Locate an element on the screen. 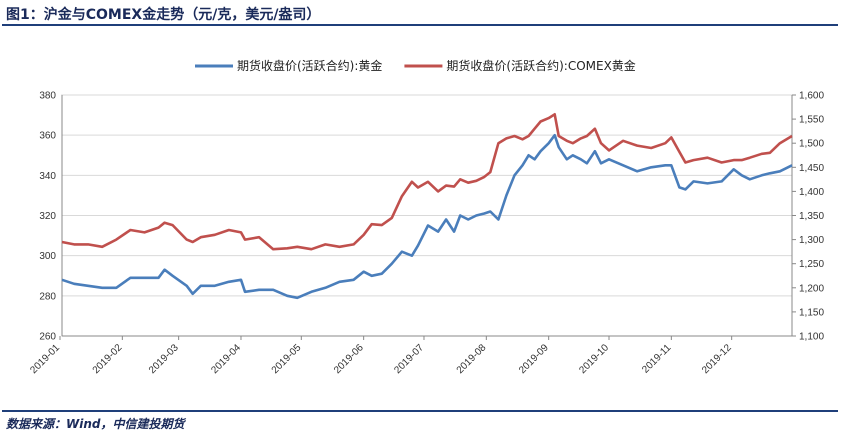  right-tick-label: 1,200 is located at coordinates (811, 288).